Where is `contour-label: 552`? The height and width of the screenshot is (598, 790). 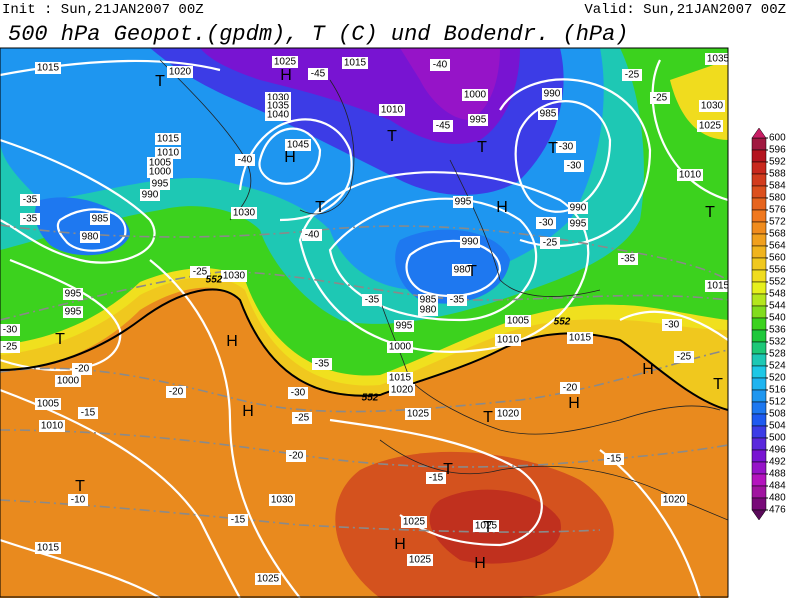
contour-label: 552 is located at coordinates (370, 398).